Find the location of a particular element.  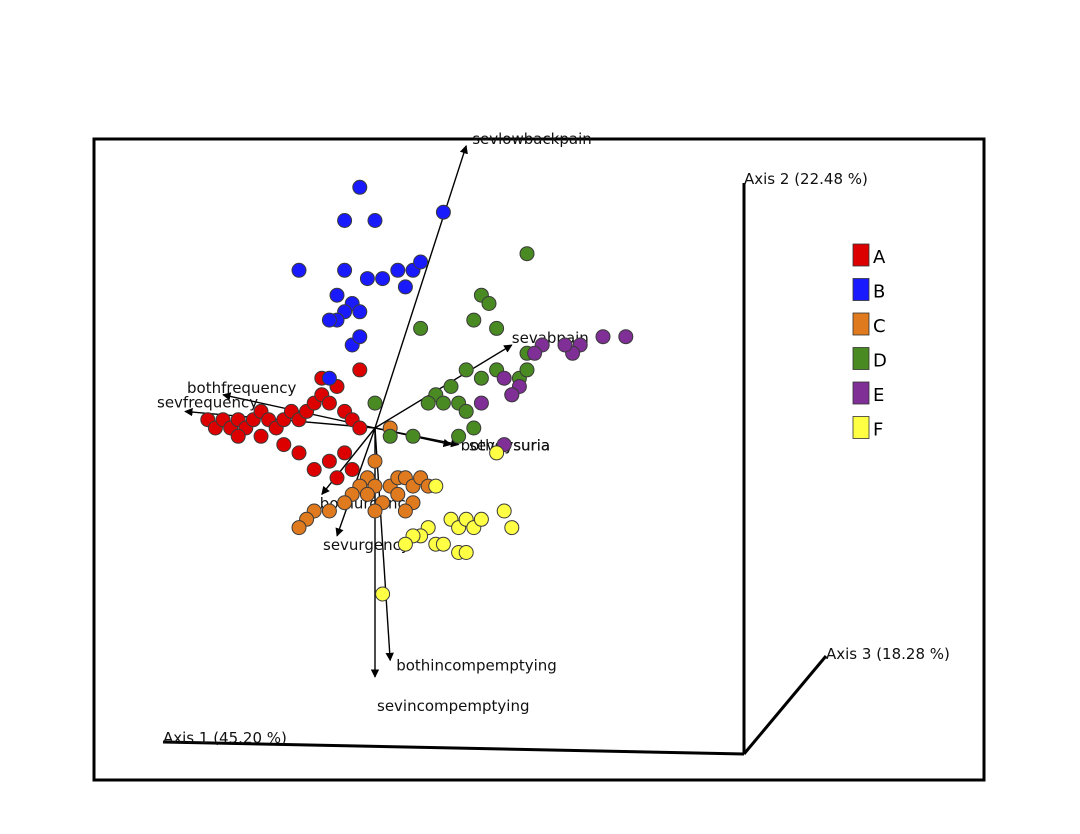

axis-3-label: Axis 3 (18.28 %) is located at coordinates (888, 654).